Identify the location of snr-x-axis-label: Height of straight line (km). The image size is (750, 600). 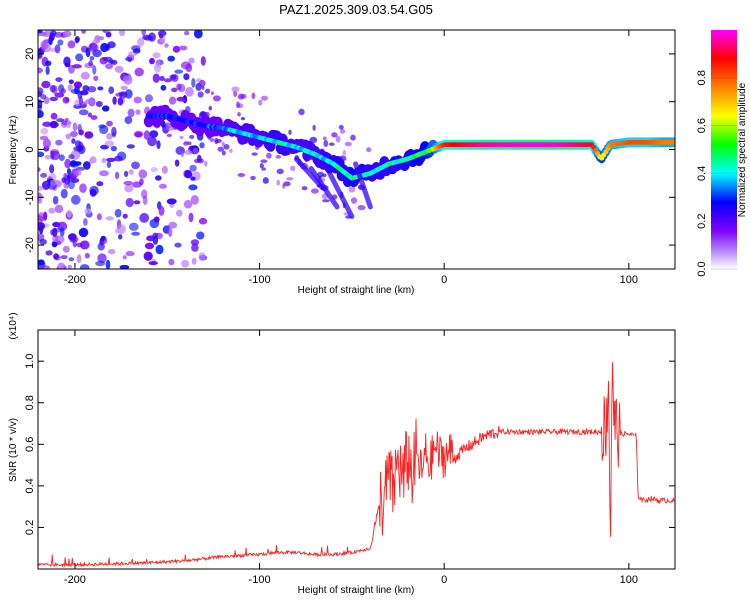
(356, 590).